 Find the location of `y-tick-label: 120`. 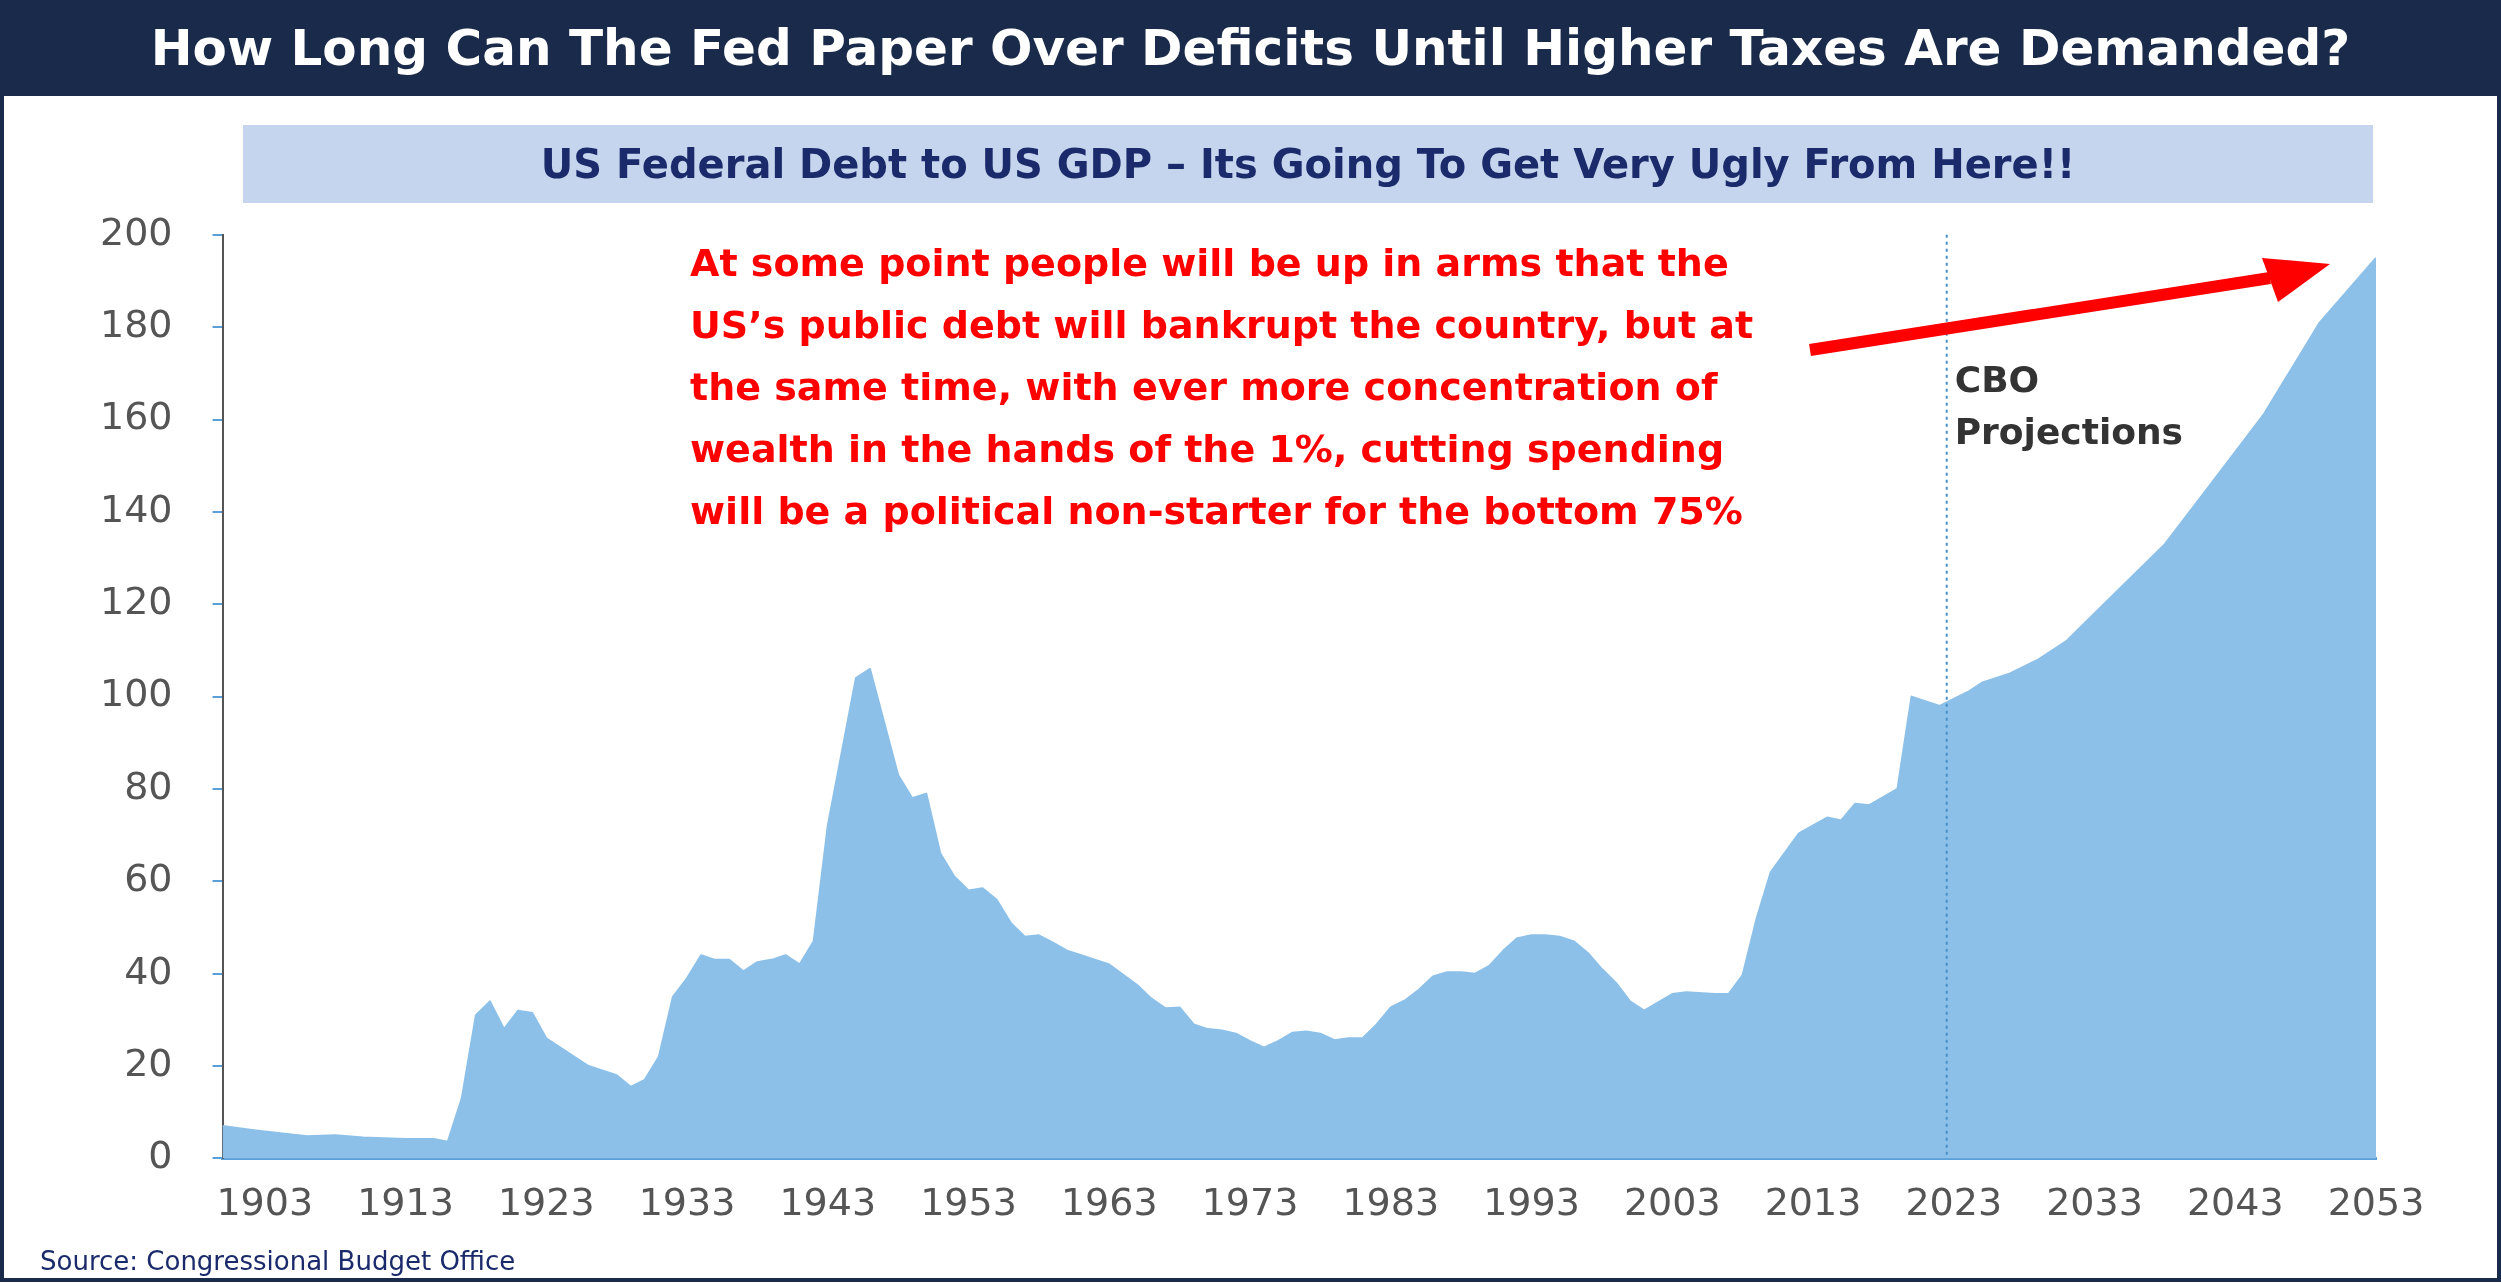

y-tick-label: 120 is located at coordinates (136, 601).